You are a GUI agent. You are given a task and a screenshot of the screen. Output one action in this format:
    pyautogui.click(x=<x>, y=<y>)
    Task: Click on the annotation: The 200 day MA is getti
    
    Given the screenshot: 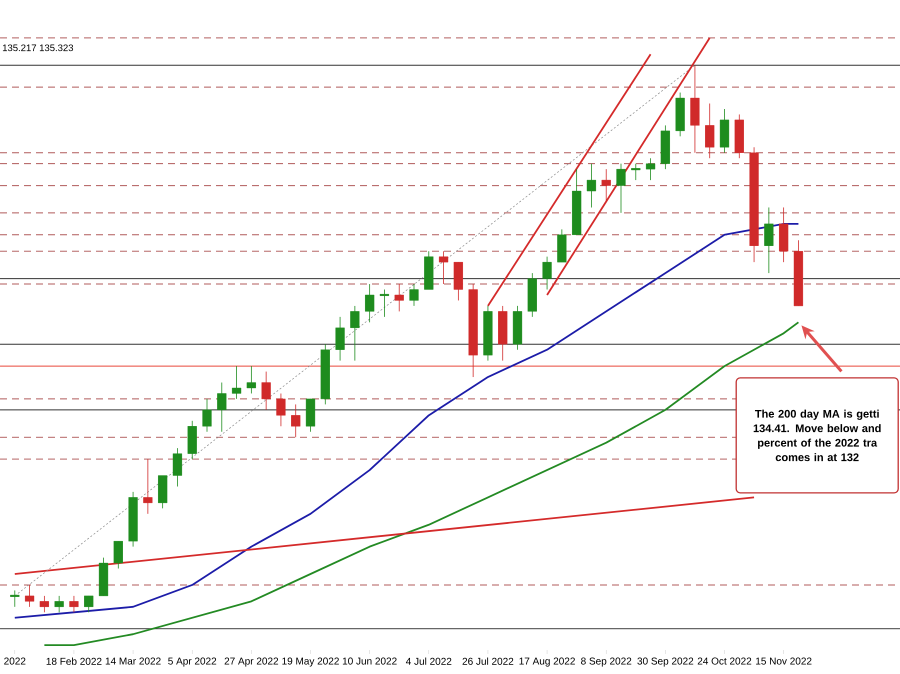 What is the action you would take?
    pyautogui.click(x=816, y=415)
    